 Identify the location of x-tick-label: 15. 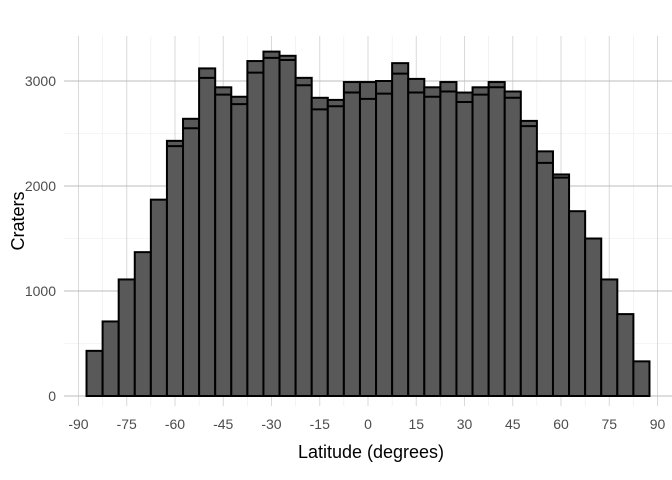
(416, 424).